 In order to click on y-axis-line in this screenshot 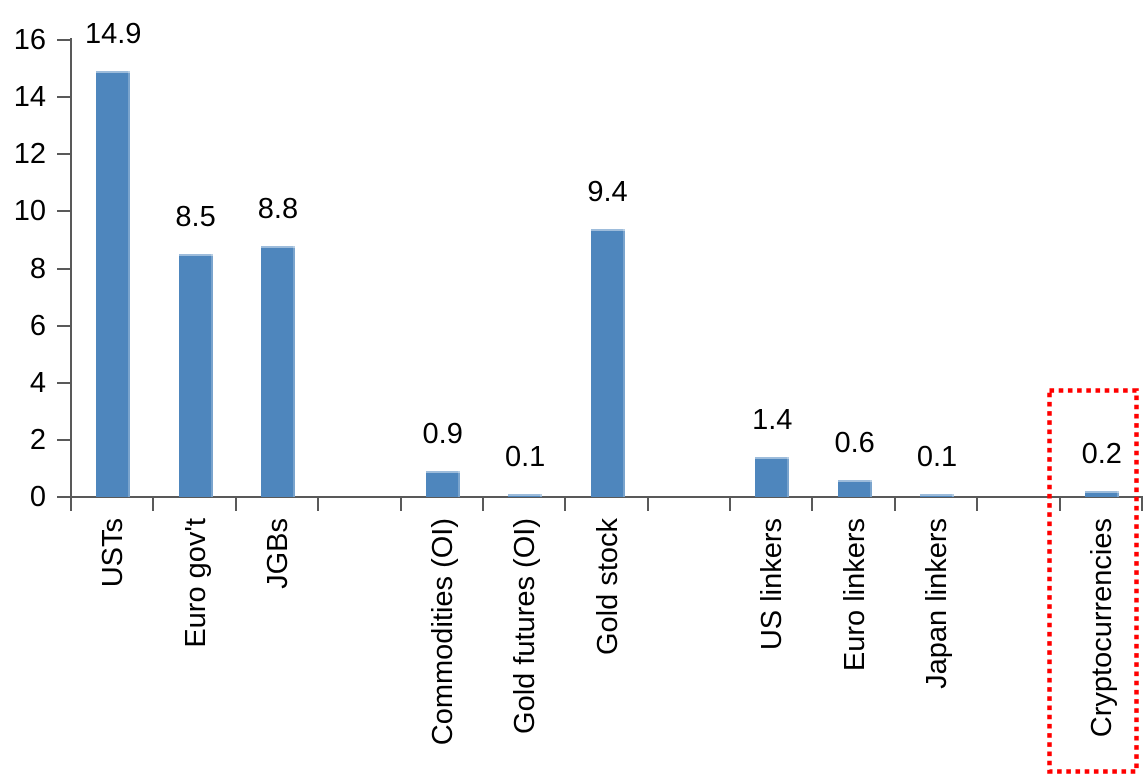, I will do `click(71, 274)`.